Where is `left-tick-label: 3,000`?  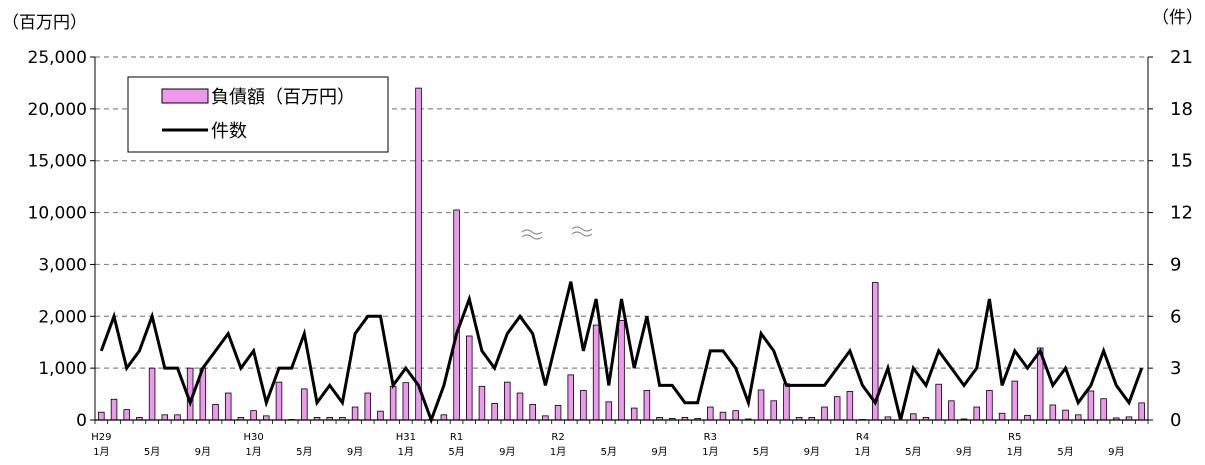
left-tick-label: 3,000 is located at coordinates (62, 265).